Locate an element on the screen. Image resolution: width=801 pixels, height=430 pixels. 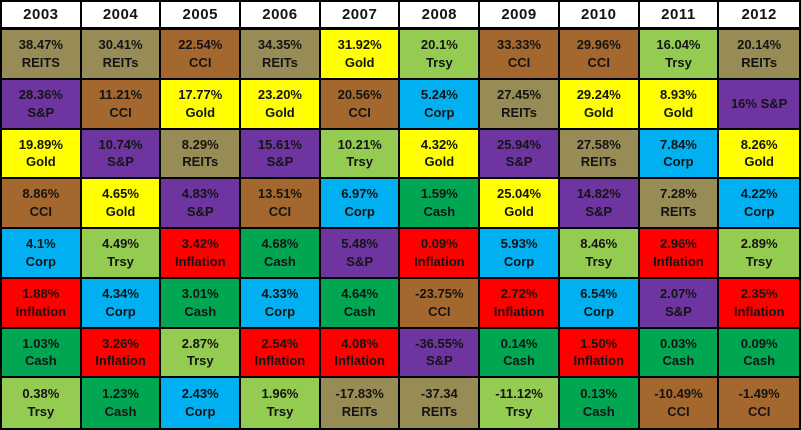
return-value: 4.34% is located at coordinates (120, 293).